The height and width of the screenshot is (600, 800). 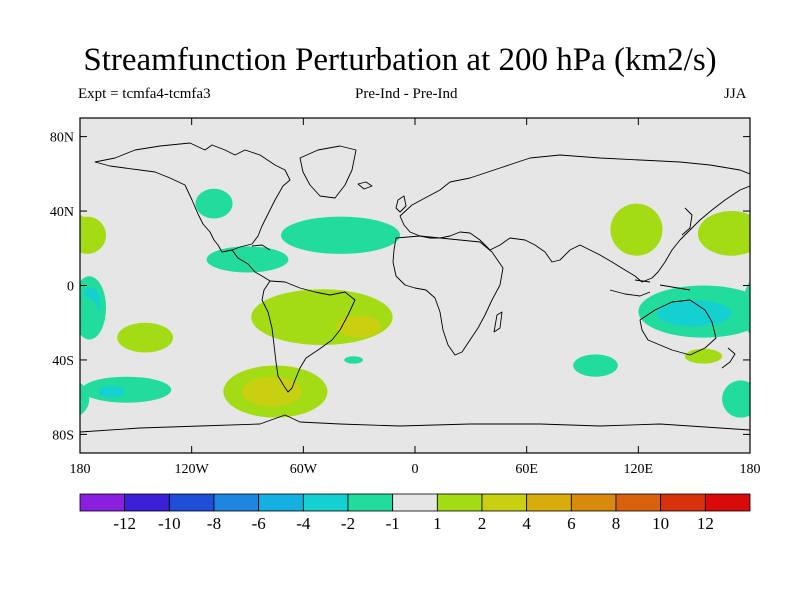 What do you see at coordinates (70, 287) in the screenshot?
I see `y-tick-label: 0` at bounding box center [70, 287].